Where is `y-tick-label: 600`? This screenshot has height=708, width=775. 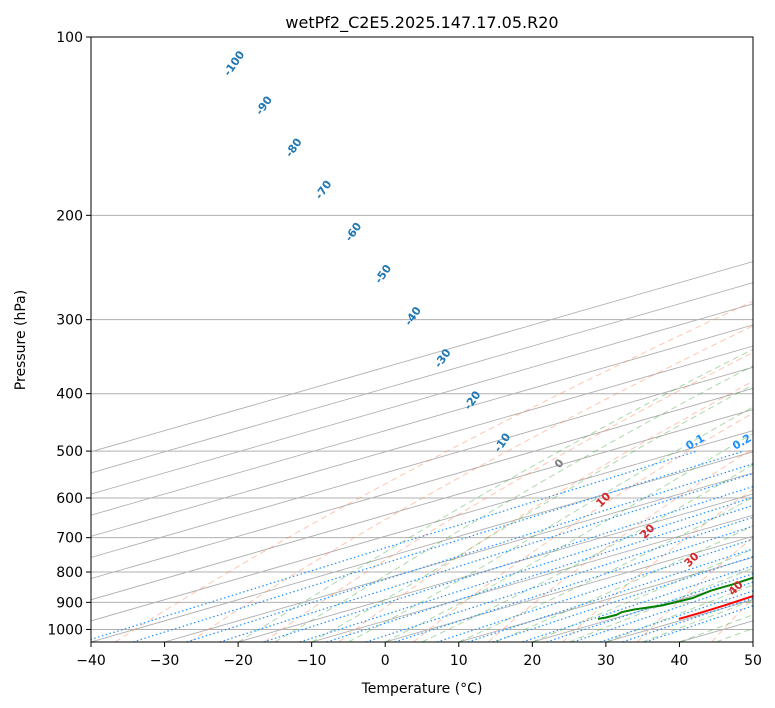 y-tick-label: 600 is located at coordinates (69, 499).